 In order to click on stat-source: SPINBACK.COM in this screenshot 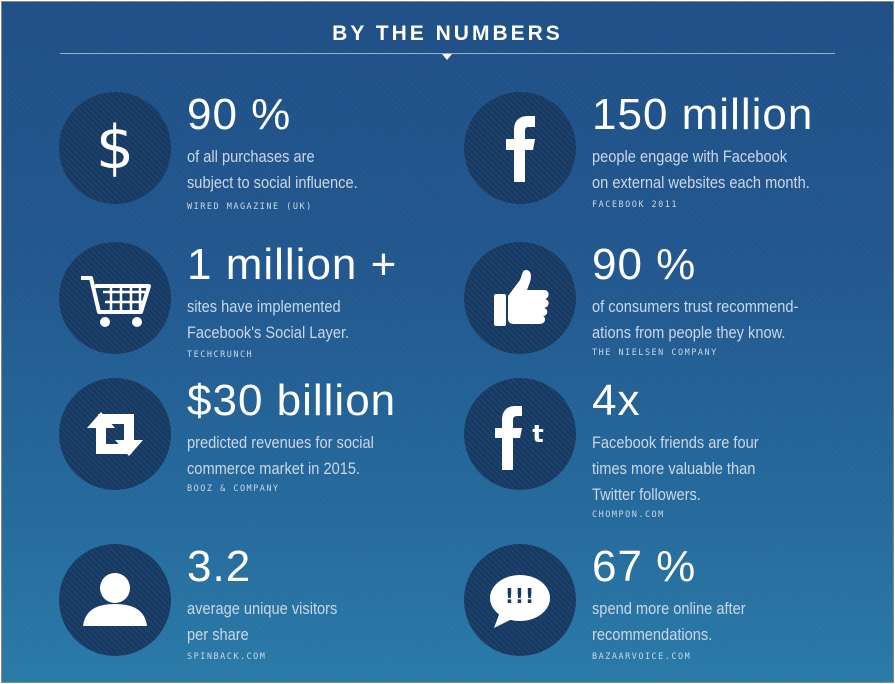, I will do `click(227, 657)`.